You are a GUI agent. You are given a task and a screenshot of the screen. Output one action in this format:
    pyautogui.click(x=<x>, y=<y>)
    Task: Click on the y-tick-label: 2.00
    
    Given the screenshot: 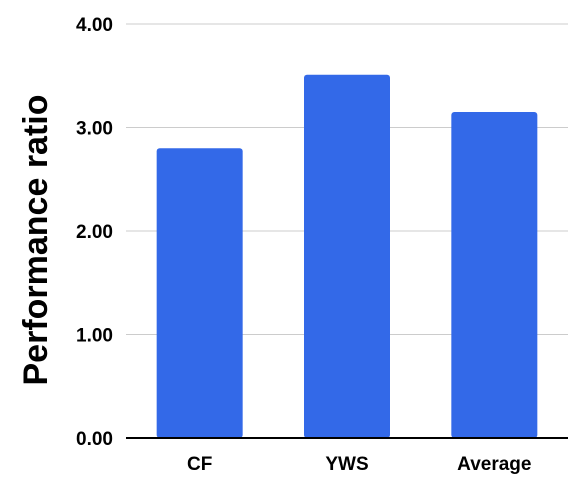 What is the action you would take?
    pyautogui.click(x=94, y=232)
    